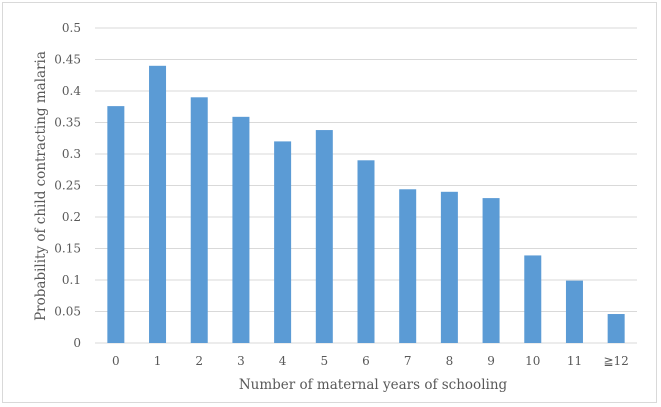  Describe the element at coordinates (116, 361) in the screenshot. I see `x-tick-label: 0` at that location.